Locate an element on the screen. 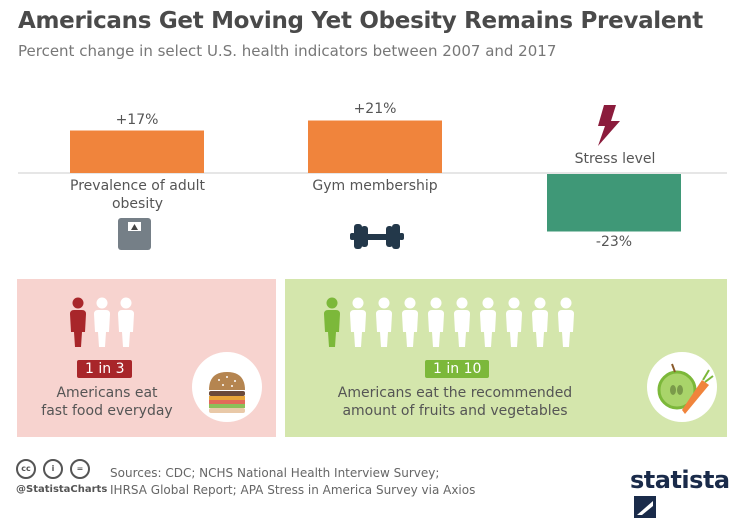 Image resolution: width=744 pixels, height=531 pixels. data-label-obesity: +17% is located at coordinates (137, 120).